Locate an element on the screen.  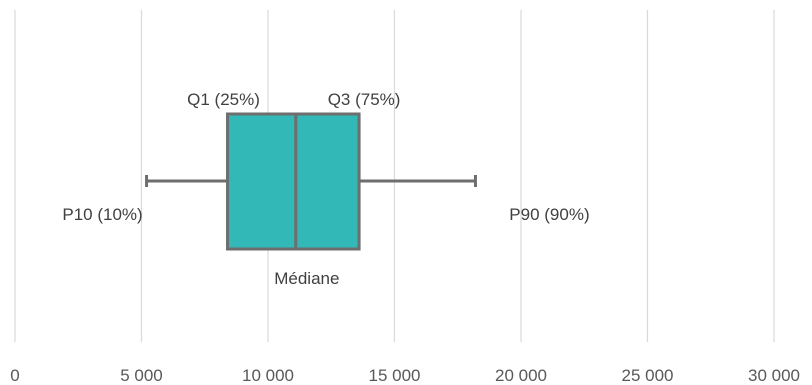
x-tick-label: 10 000 is located at coordinates (268, 375).